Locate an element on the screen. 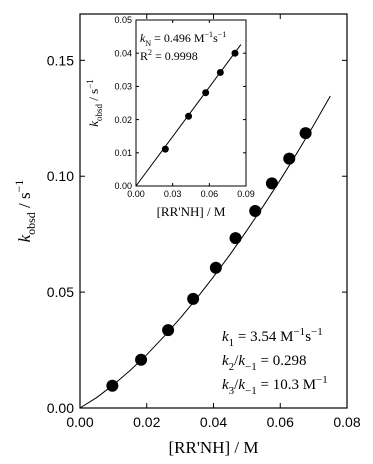 Image resolution: width=373 pixels, height=464 pixels. main-x-tick-label: 0.02 is located at coordinates (146, 422).